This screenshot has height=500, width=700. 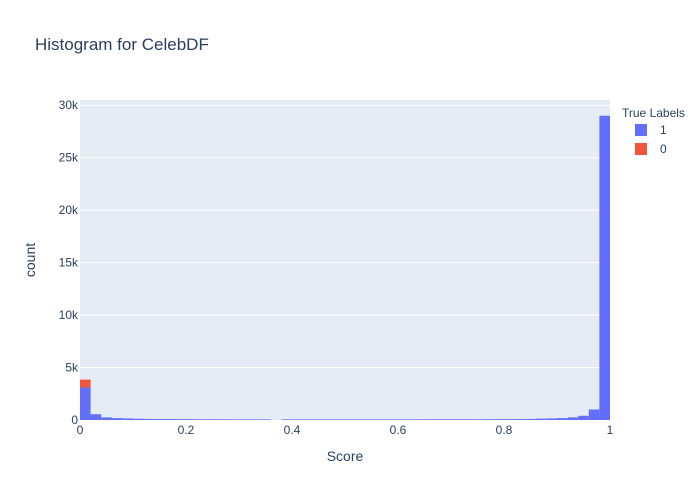 What do you see at coordinates (663, 149) in the screenshot?
I see `legend-label: 0` at bounding box center [663, 149].